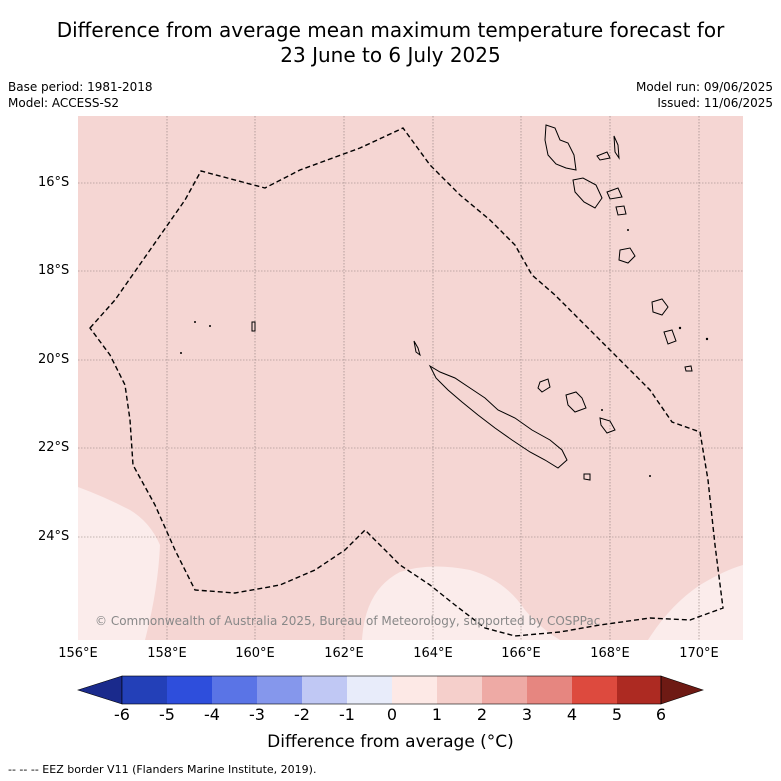 The image size is (781, 781). What do you see at coordinates (54, 447) in the screenshot?
I see `lat-label-22s: 22°S` at bounding box center [54, 447].